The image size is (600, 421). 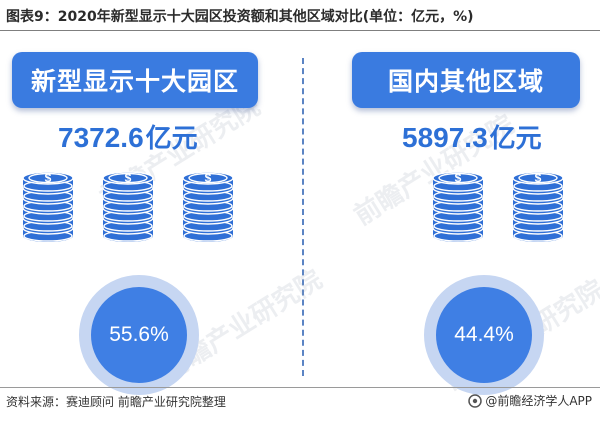 I want to click on coin-stacks-icon: $ $ $, so click(x=128, y=206).